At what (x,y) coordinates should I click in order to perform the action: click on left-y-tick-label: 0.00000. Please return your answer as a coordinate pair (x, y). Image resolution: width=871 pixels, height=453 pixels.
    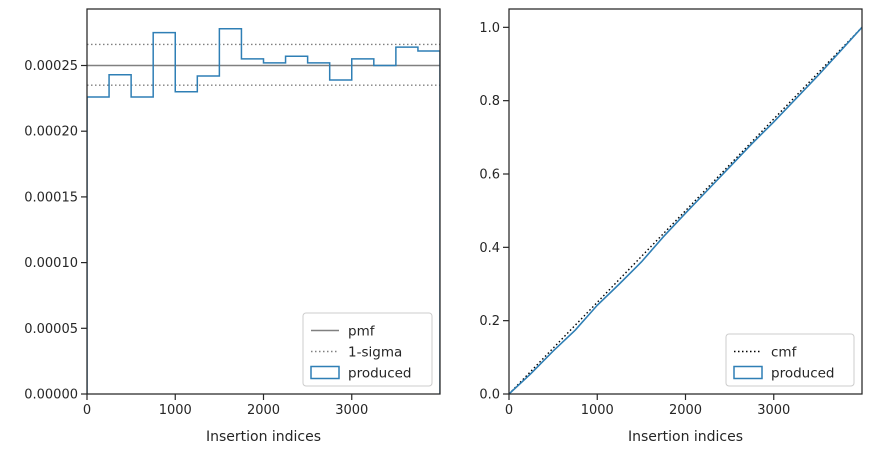
    Looking at the image, I should click on (51, 395).